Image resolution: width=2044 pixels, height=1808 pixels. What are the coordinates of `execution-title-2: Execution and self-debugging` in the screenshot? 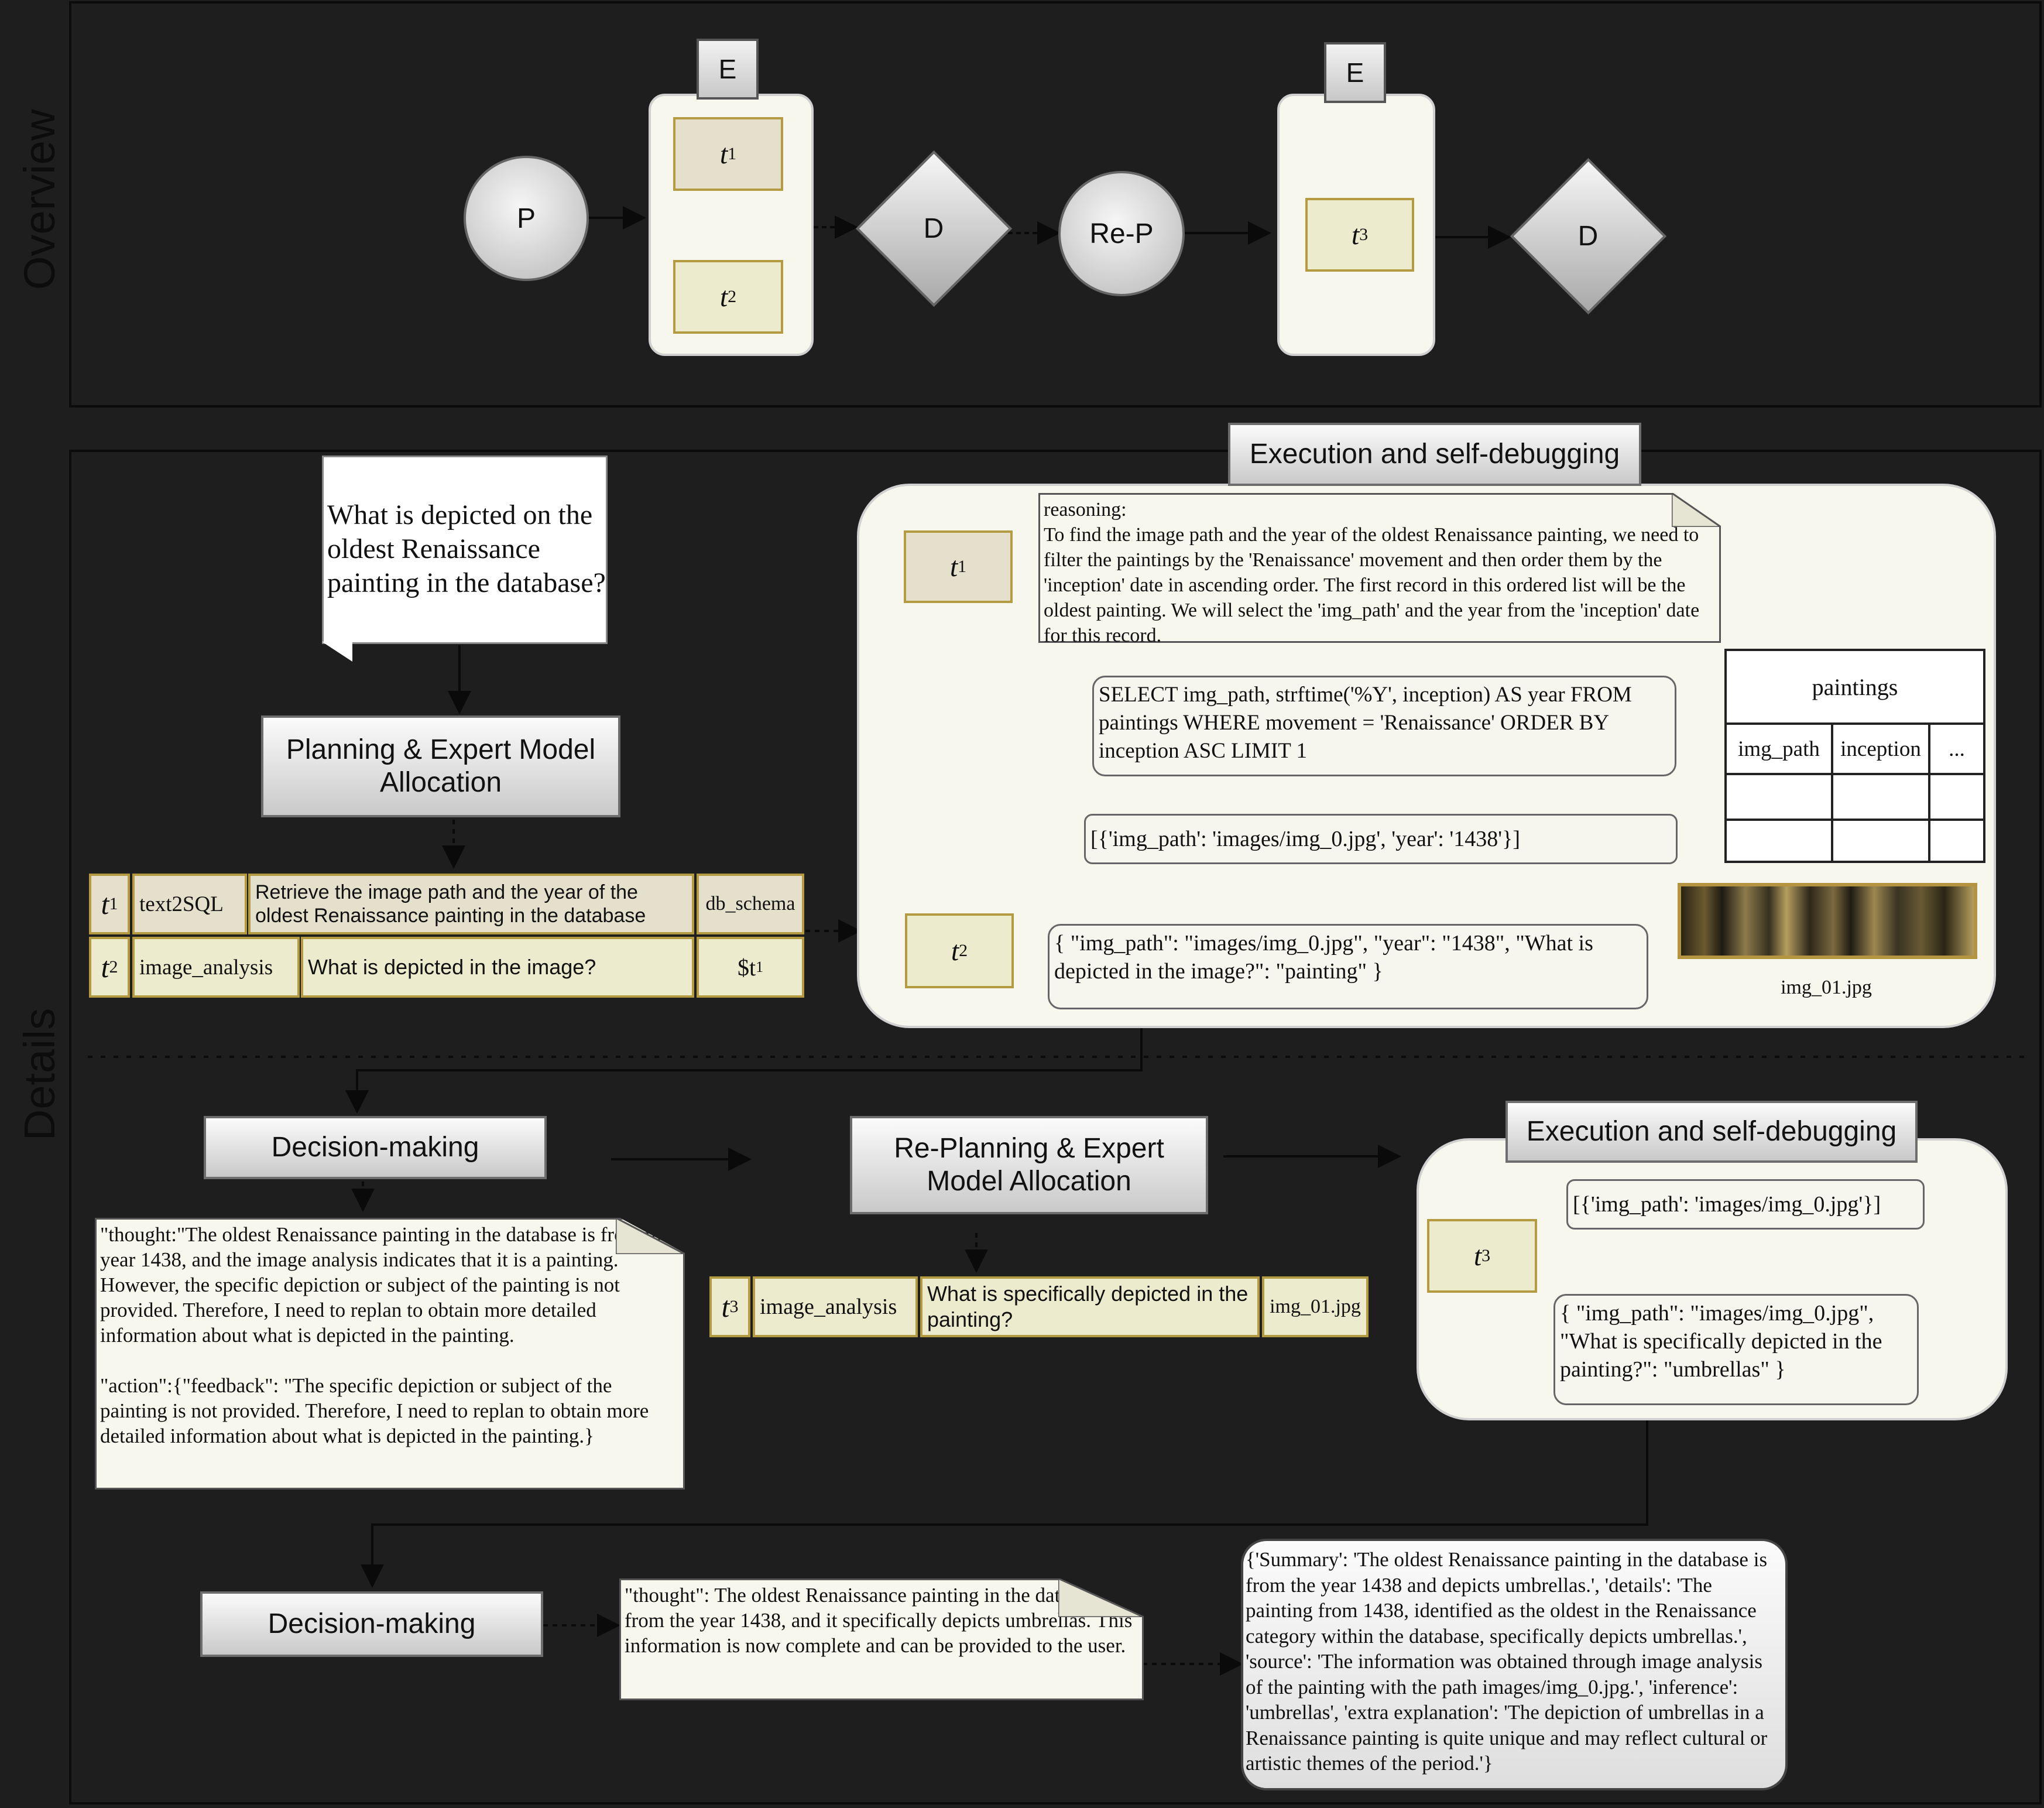 It's located at (1712, 1132).